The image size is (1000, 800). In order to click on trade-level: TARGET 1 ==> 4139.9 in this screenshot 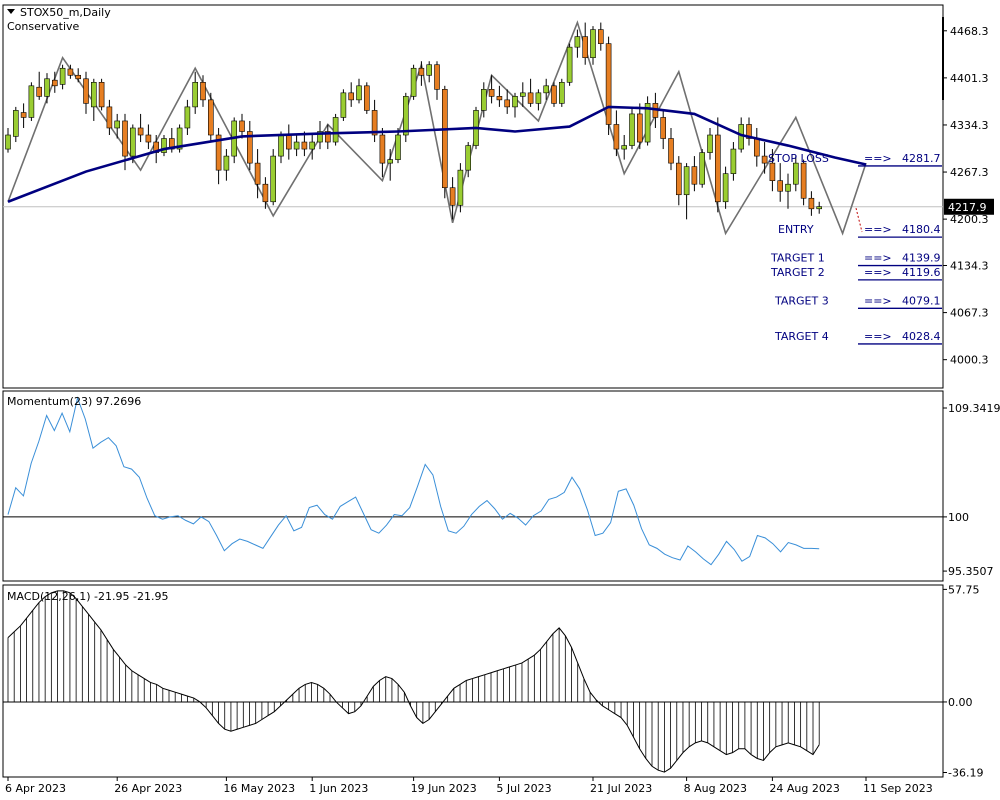, I will do `click(856, 259)`.